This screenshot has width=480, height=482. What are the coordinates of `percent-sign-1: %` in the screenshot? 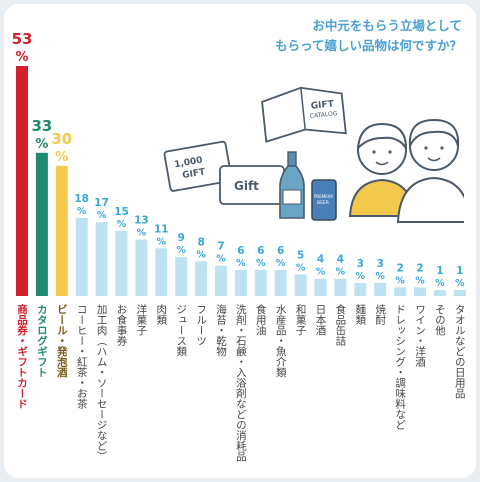 It's located at (41, 144).